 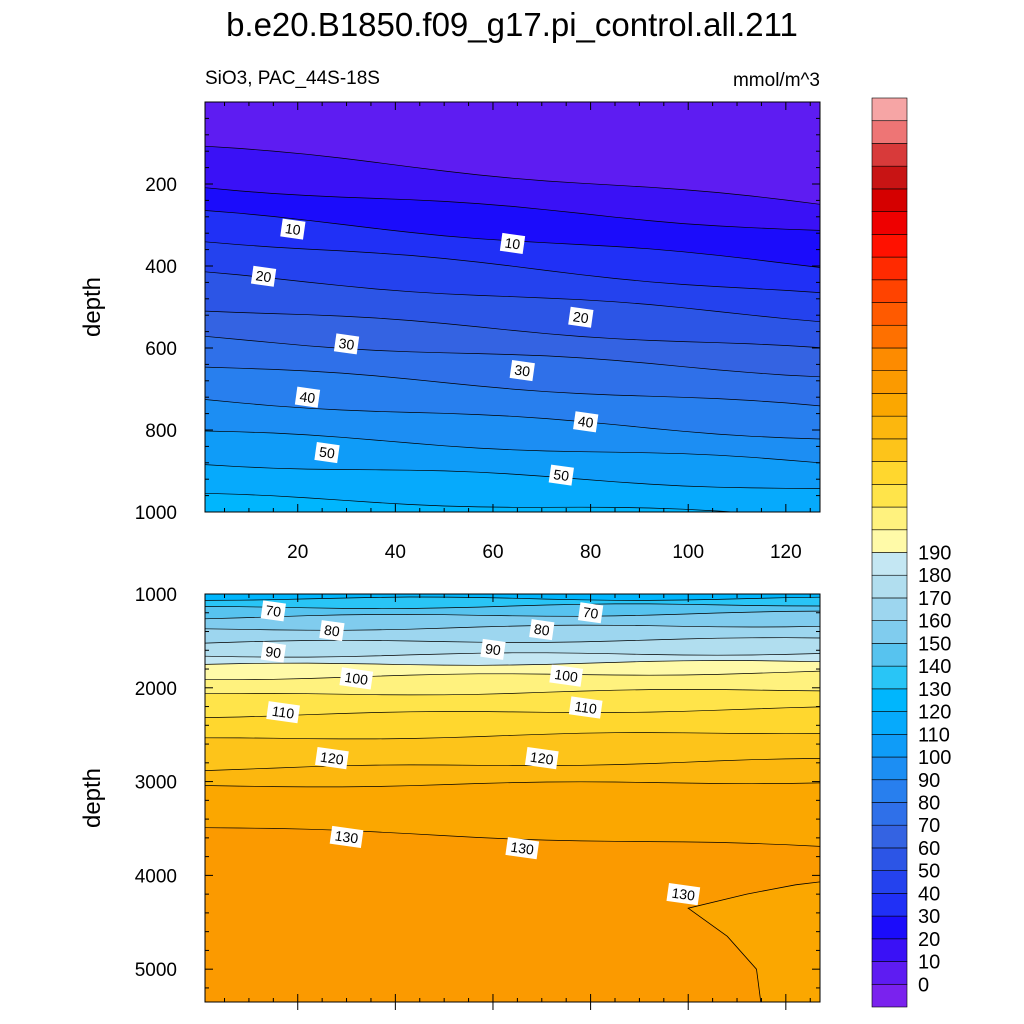 What do you see at coordinates (156, 513) in the screenshot?
I see `y-tick-label: 1000` at bounding box center [156, 513].